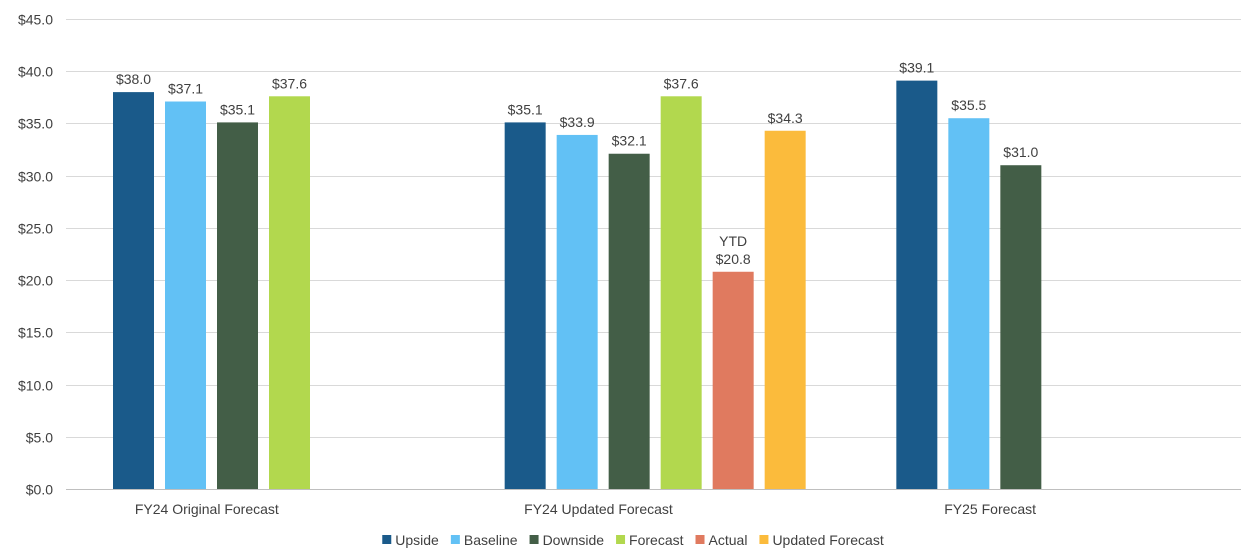  Describe the element at coordinates (35, 333) in the screenshot. I see `y-tick-label: $15.0` at that location.